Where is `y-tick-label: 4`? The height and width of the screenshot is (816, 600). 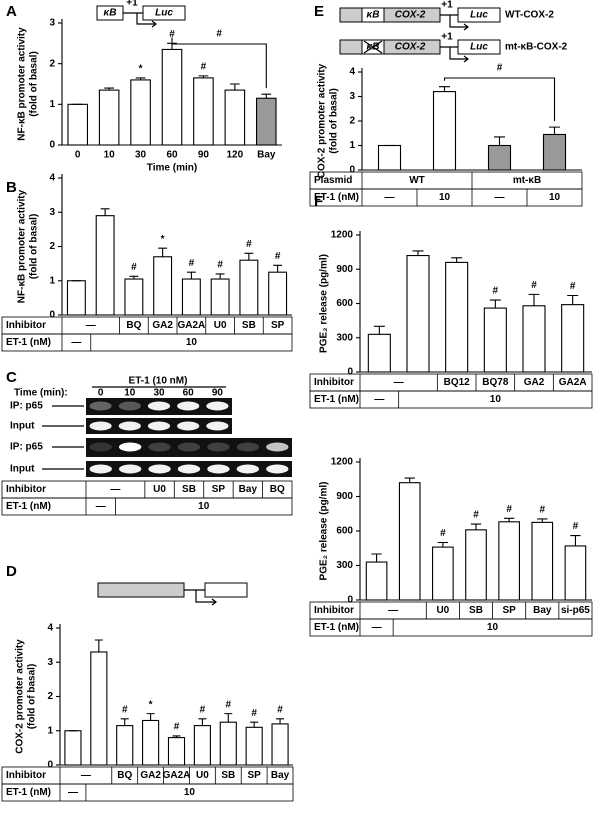
y-tick-label: 4 is located at coordinates (50, 628).